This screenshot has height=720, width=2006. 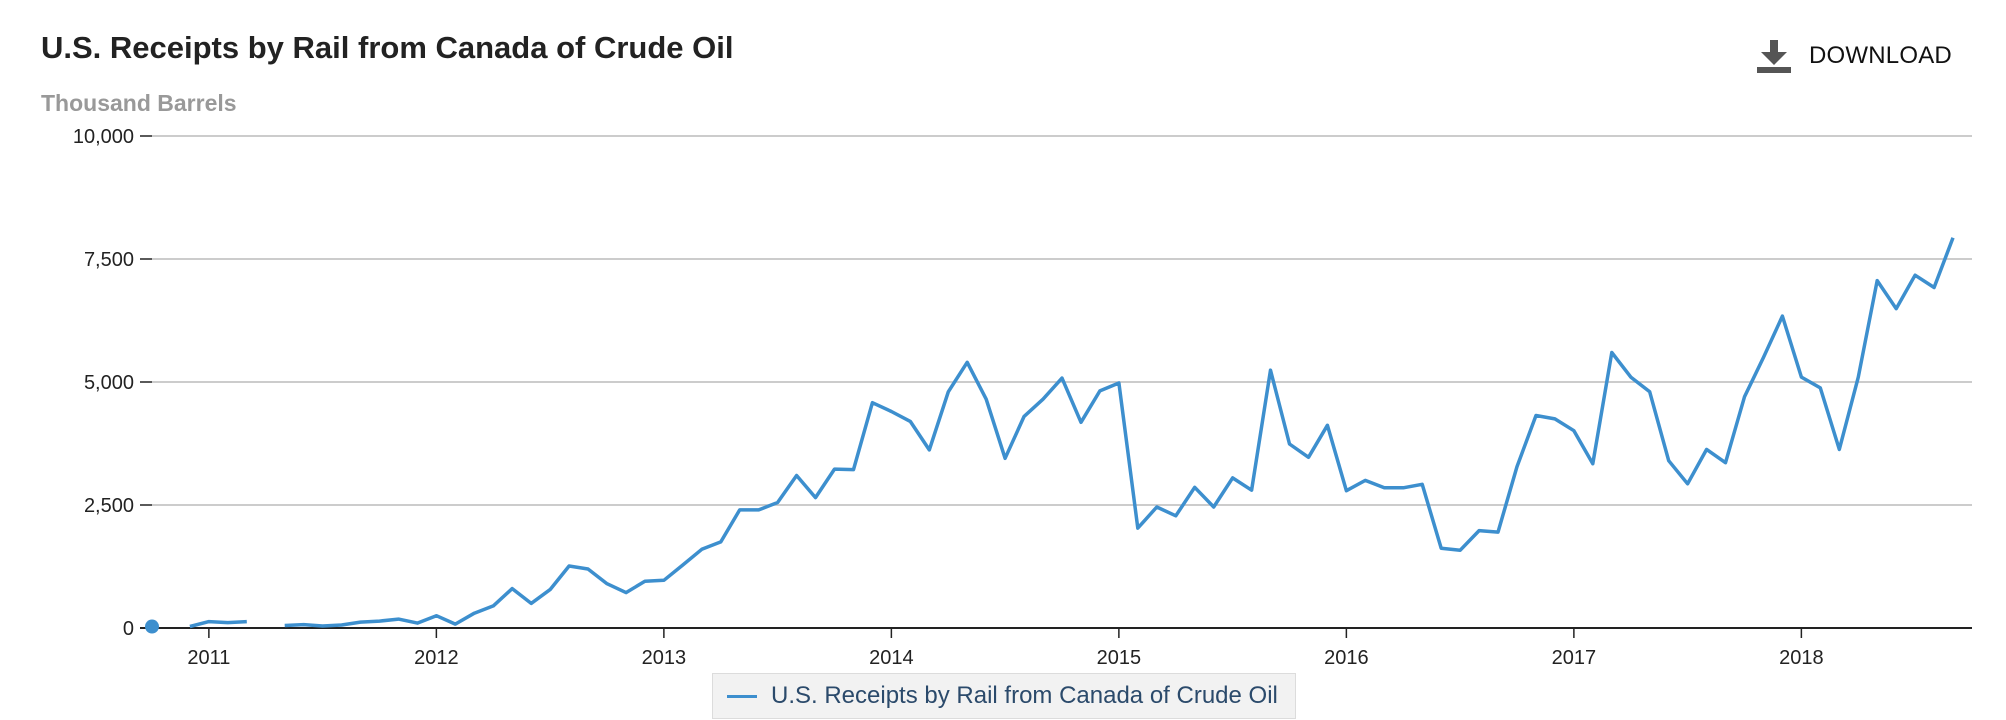 I want to click on legend-swatch, so click(x=742, y=696).